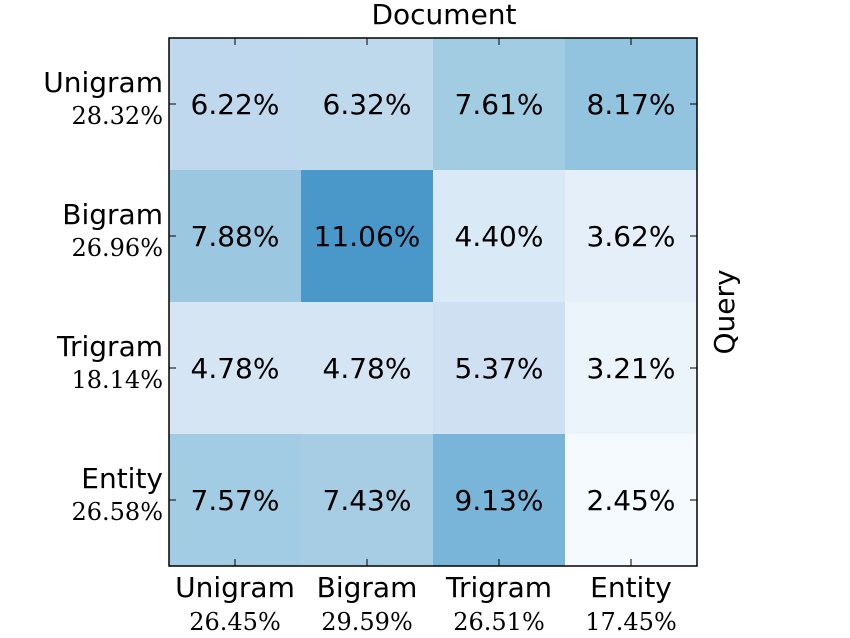 The image size is (850, 638). Describe the element at coordinates (112, 214) in the screenshot. I see `row-label: Bigram` at that location.